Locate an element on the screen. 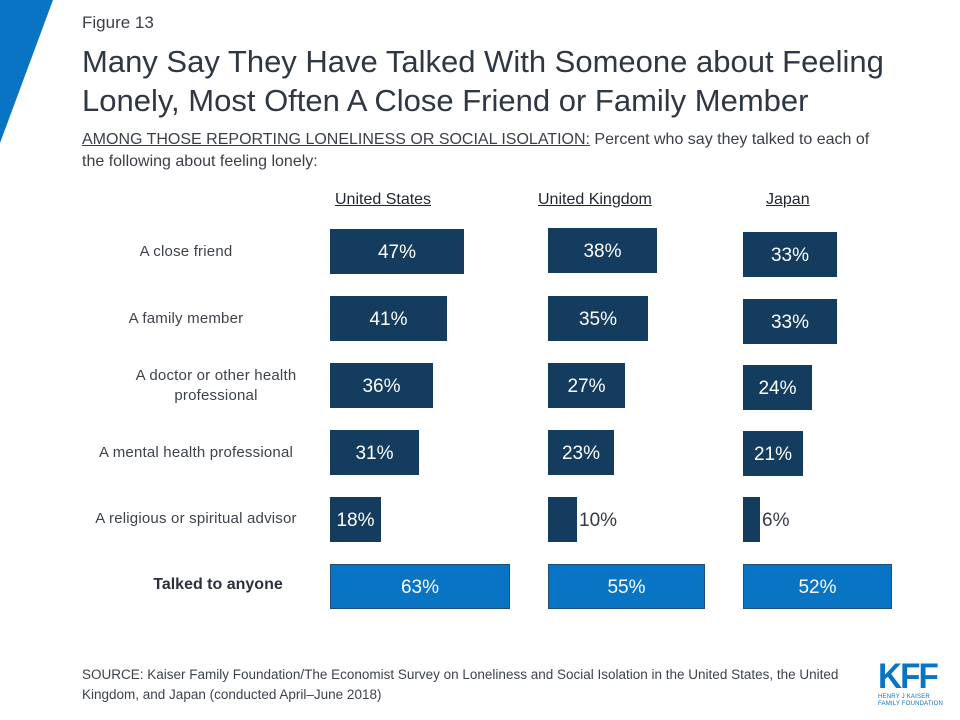 Image resolution: width=960 pixels, height=720 pixels. kff-logo: KFF HENRY J KAISER FAMILY FOUNDATION is located at coordinates (913, 682).